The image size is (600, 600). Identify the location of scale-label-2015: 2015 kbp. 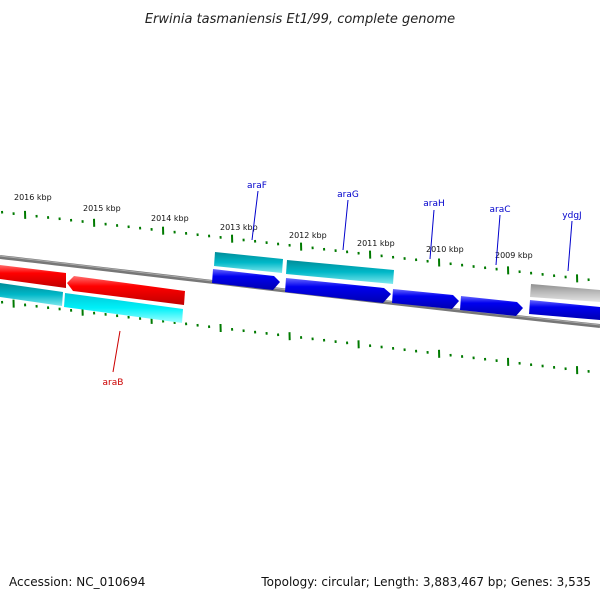
(102, 208).